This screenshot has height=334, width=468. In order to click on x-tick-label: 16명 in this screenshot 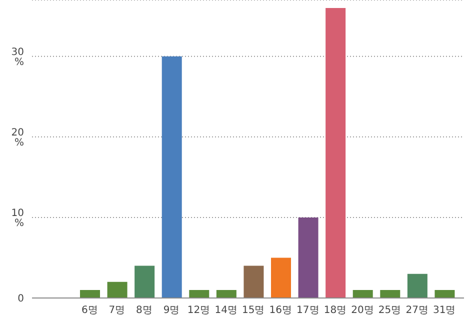, I will do `click(280, 310)`.